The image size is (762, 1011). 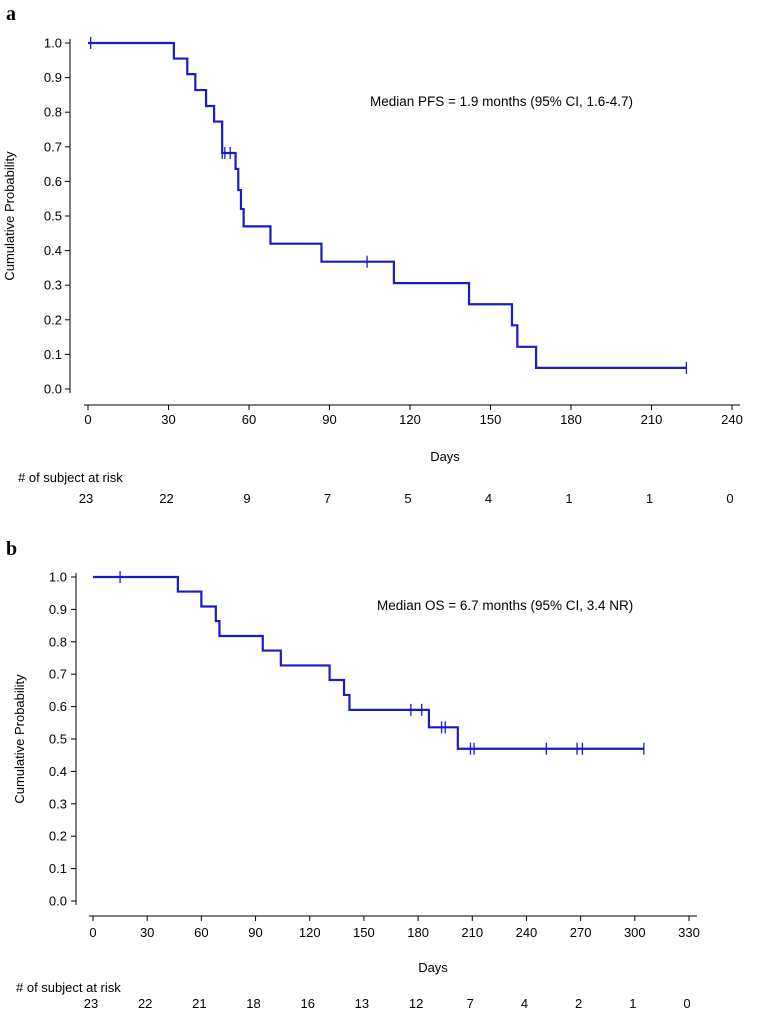 I want to click on panel-a-y-tick-label: 0.0, so click(x=53, y=389).